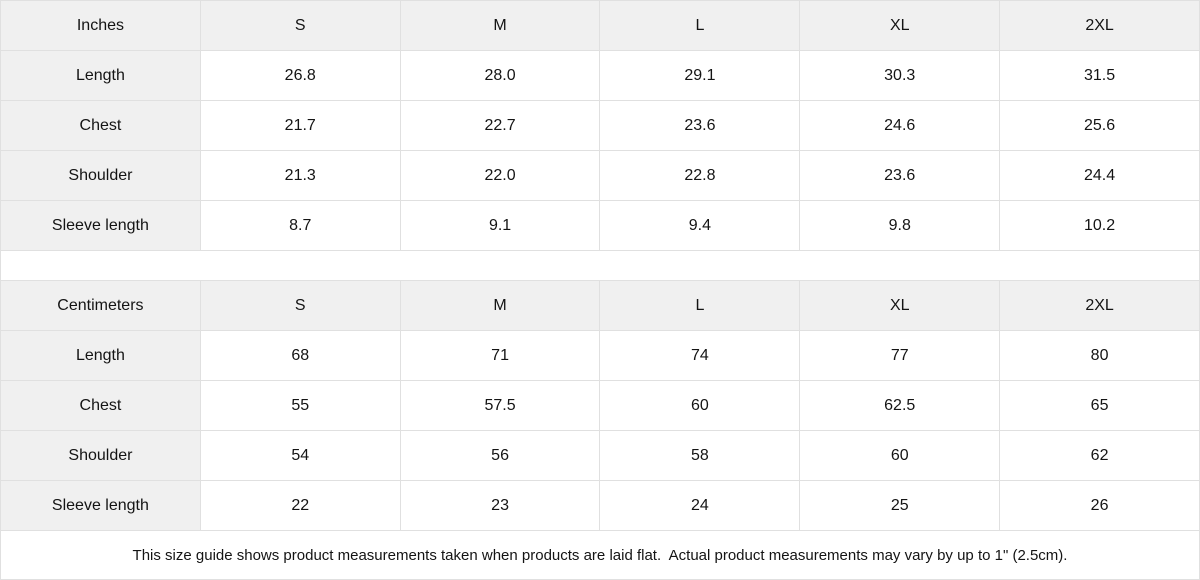 Image resolution: width=1200 pixels, height=580 pixels. I want to click on value-cell: 29.1, so click(700, 75).